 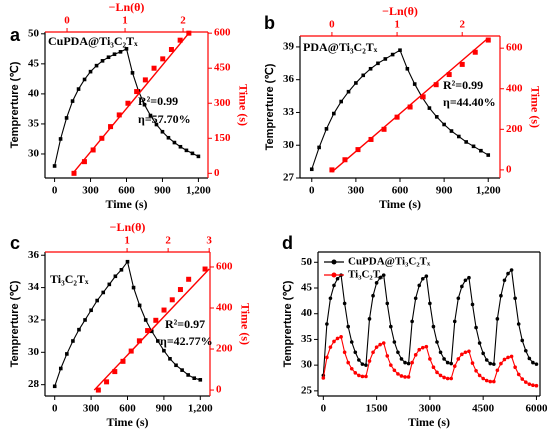 What do you see at coordinates (307, 288) in the screenshot?
I see `y-tick-label: 45` at bounding box center [307, 288].